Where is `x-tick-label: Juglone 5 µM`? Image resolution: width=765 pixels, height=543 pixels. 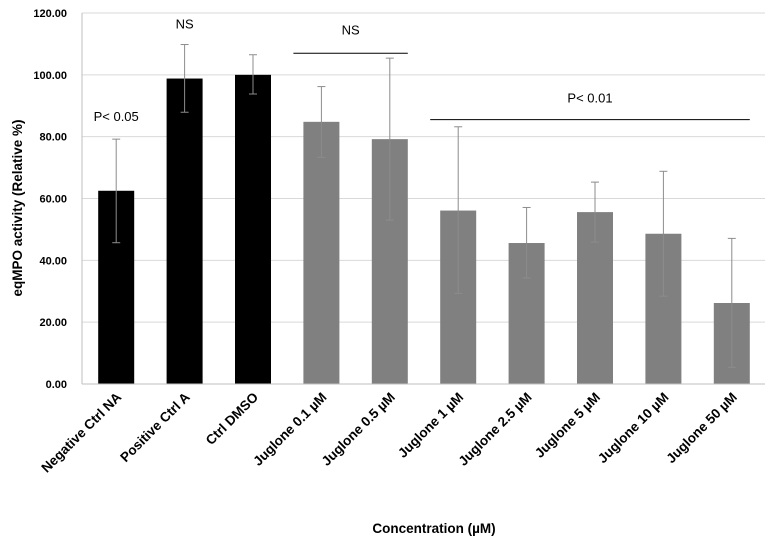
x-tick-label: Juglone 5 µM is located at coordinates (567, 425).